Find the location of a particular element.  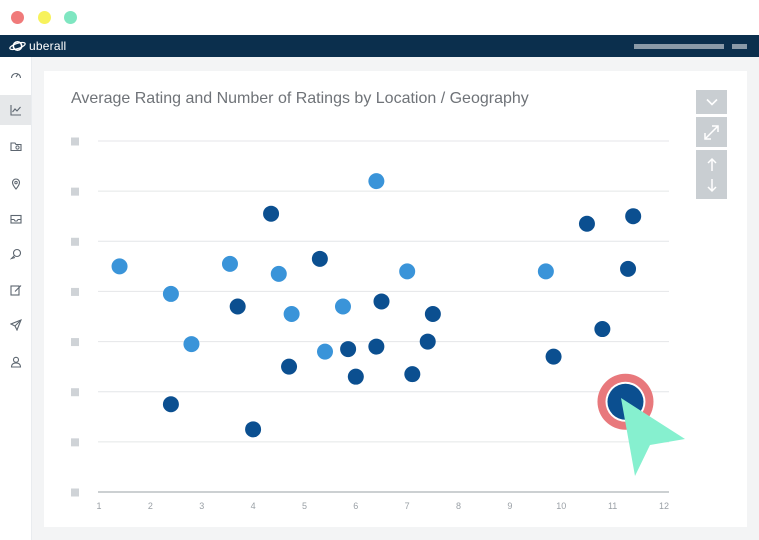

x-tick-label: 2 is located at coordinates (150, 506).